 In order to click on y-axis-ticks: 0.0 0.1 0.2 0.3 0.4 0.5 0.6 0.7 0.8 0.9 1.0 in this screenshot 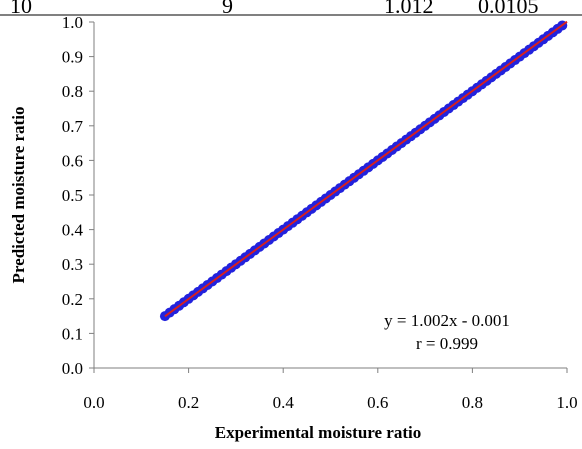, I will do `click(78, 195)`.